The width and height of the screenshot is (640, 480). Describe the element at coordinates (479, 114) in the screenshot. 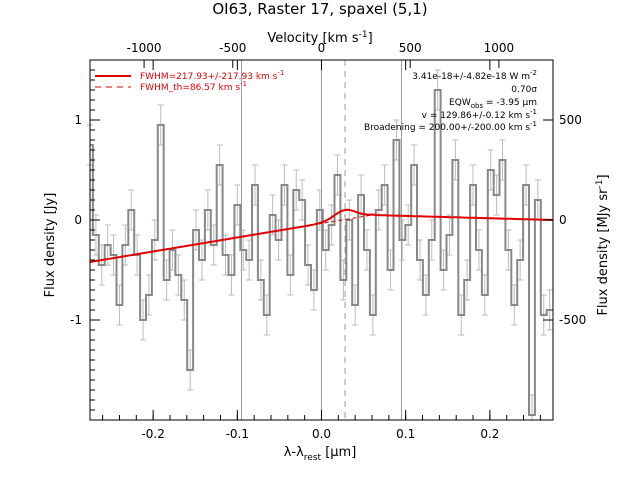

I see `annotation-velocity: v = 129.86+/-0.12 km s-1` at that location.